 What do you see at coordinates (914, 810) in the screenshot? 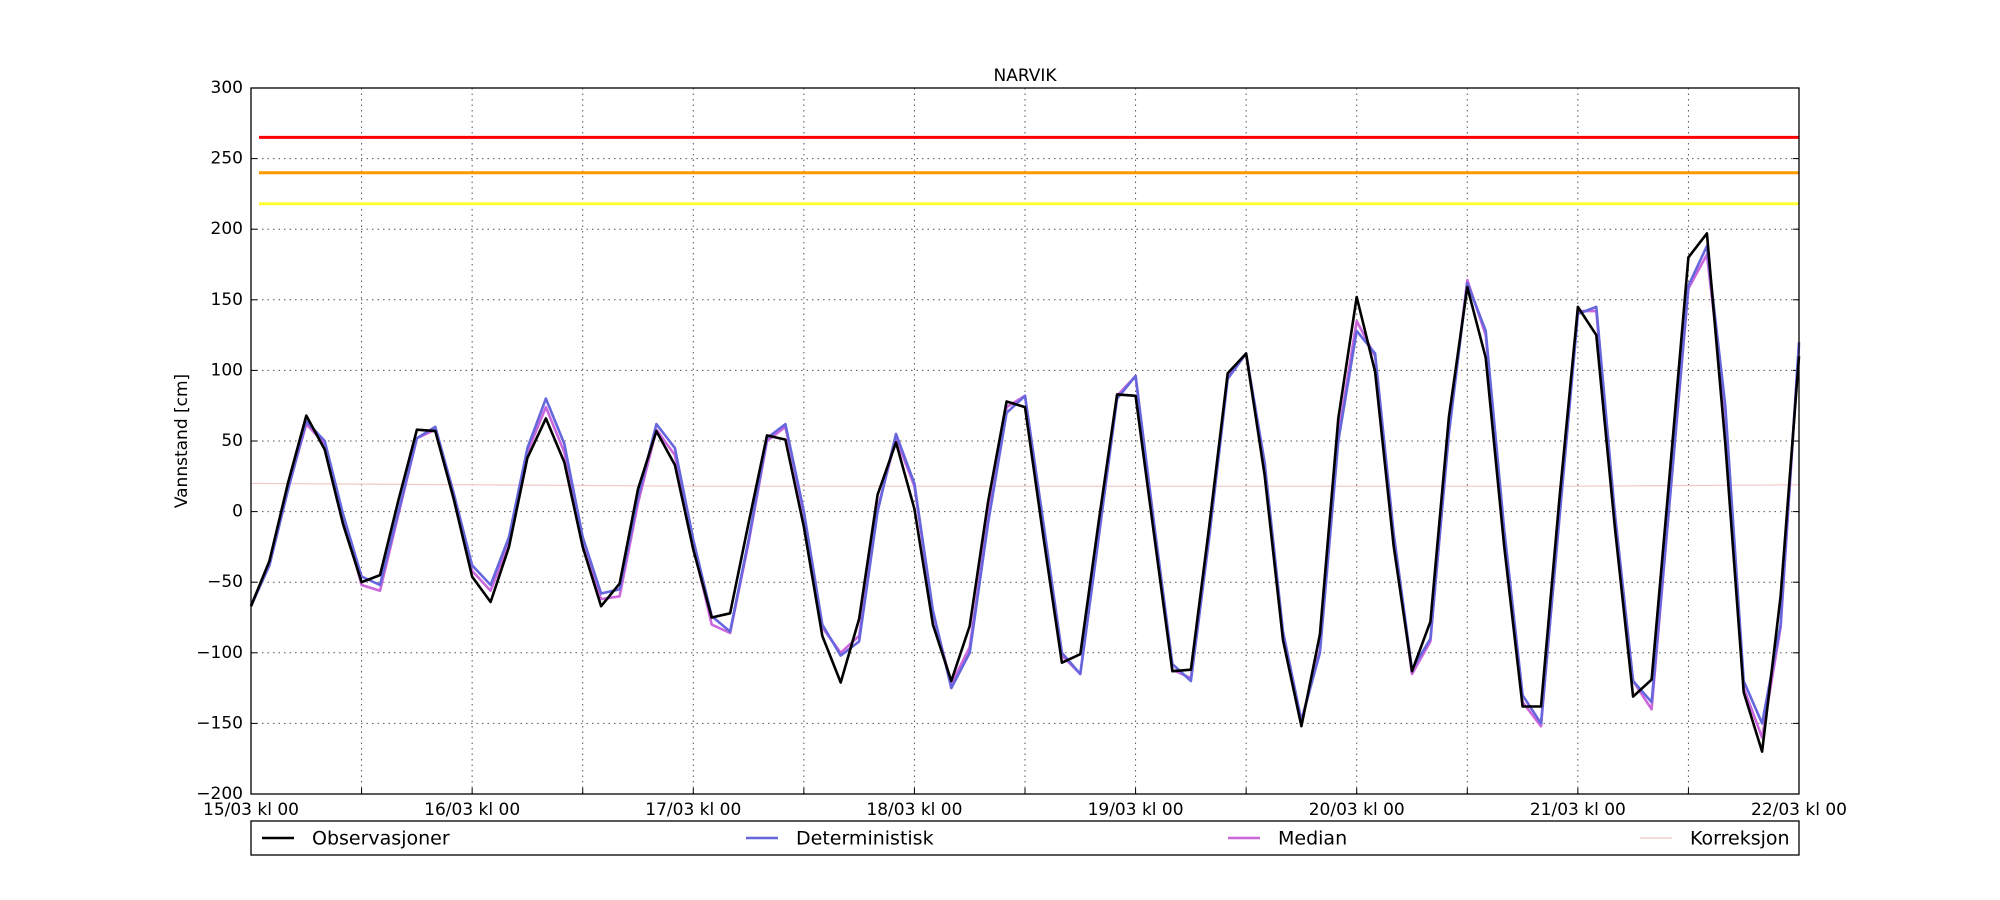
I see `x-tick-label: 18/03 kl 00` at bounding box center [914, 810].